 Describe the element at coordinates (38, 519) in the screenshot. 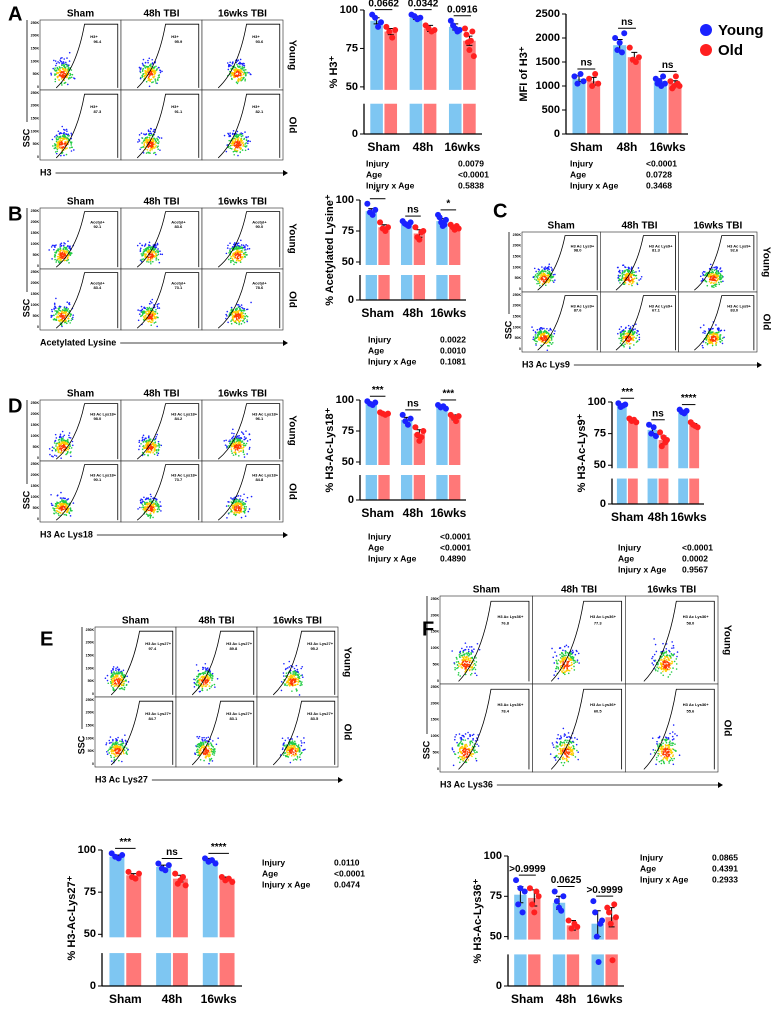

I see `flow-y-tick-label: 0` at that location.